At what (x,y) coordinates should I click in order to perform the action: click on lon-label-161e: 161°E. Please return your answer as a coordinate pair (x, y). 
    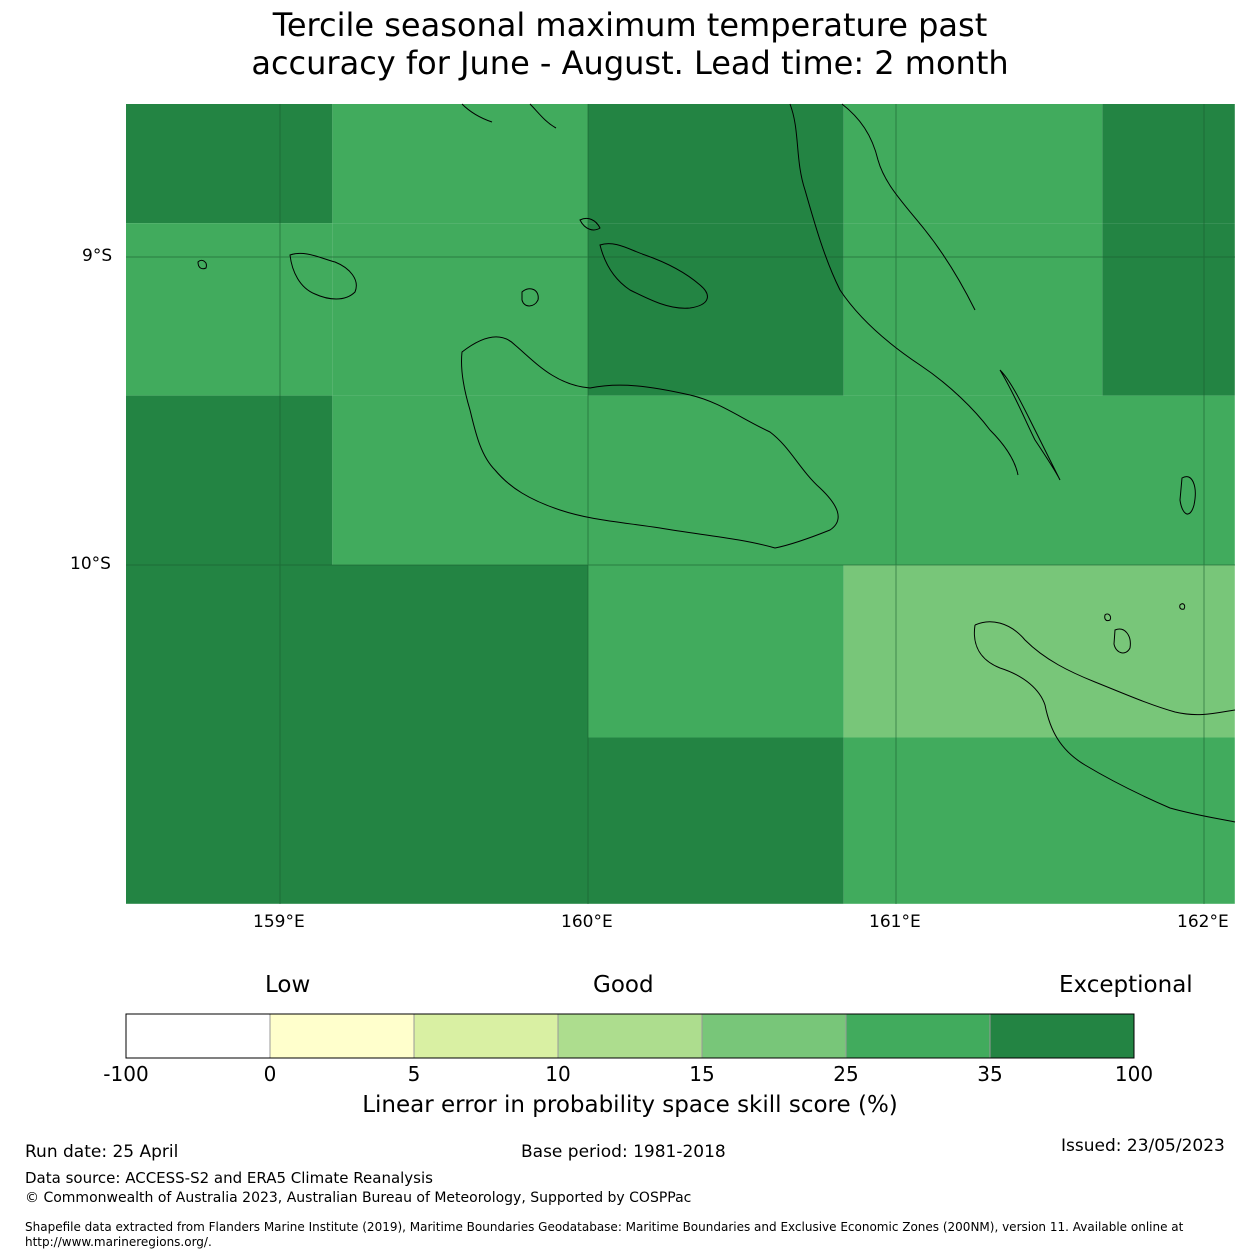
    Looking at the image, I should click on (895, 922).